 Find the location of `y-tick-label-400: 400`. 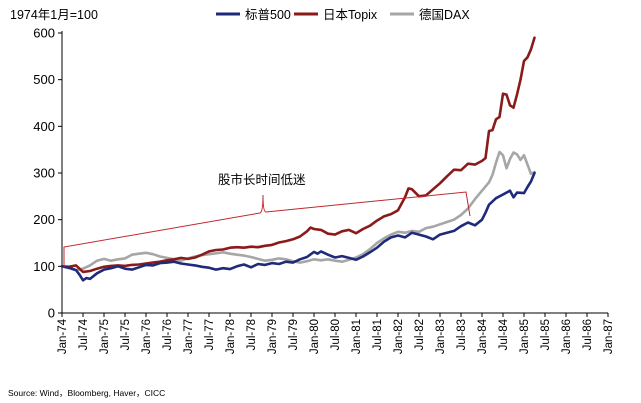

y-tick-label-400: 400 is located at coordinates (44, 126).